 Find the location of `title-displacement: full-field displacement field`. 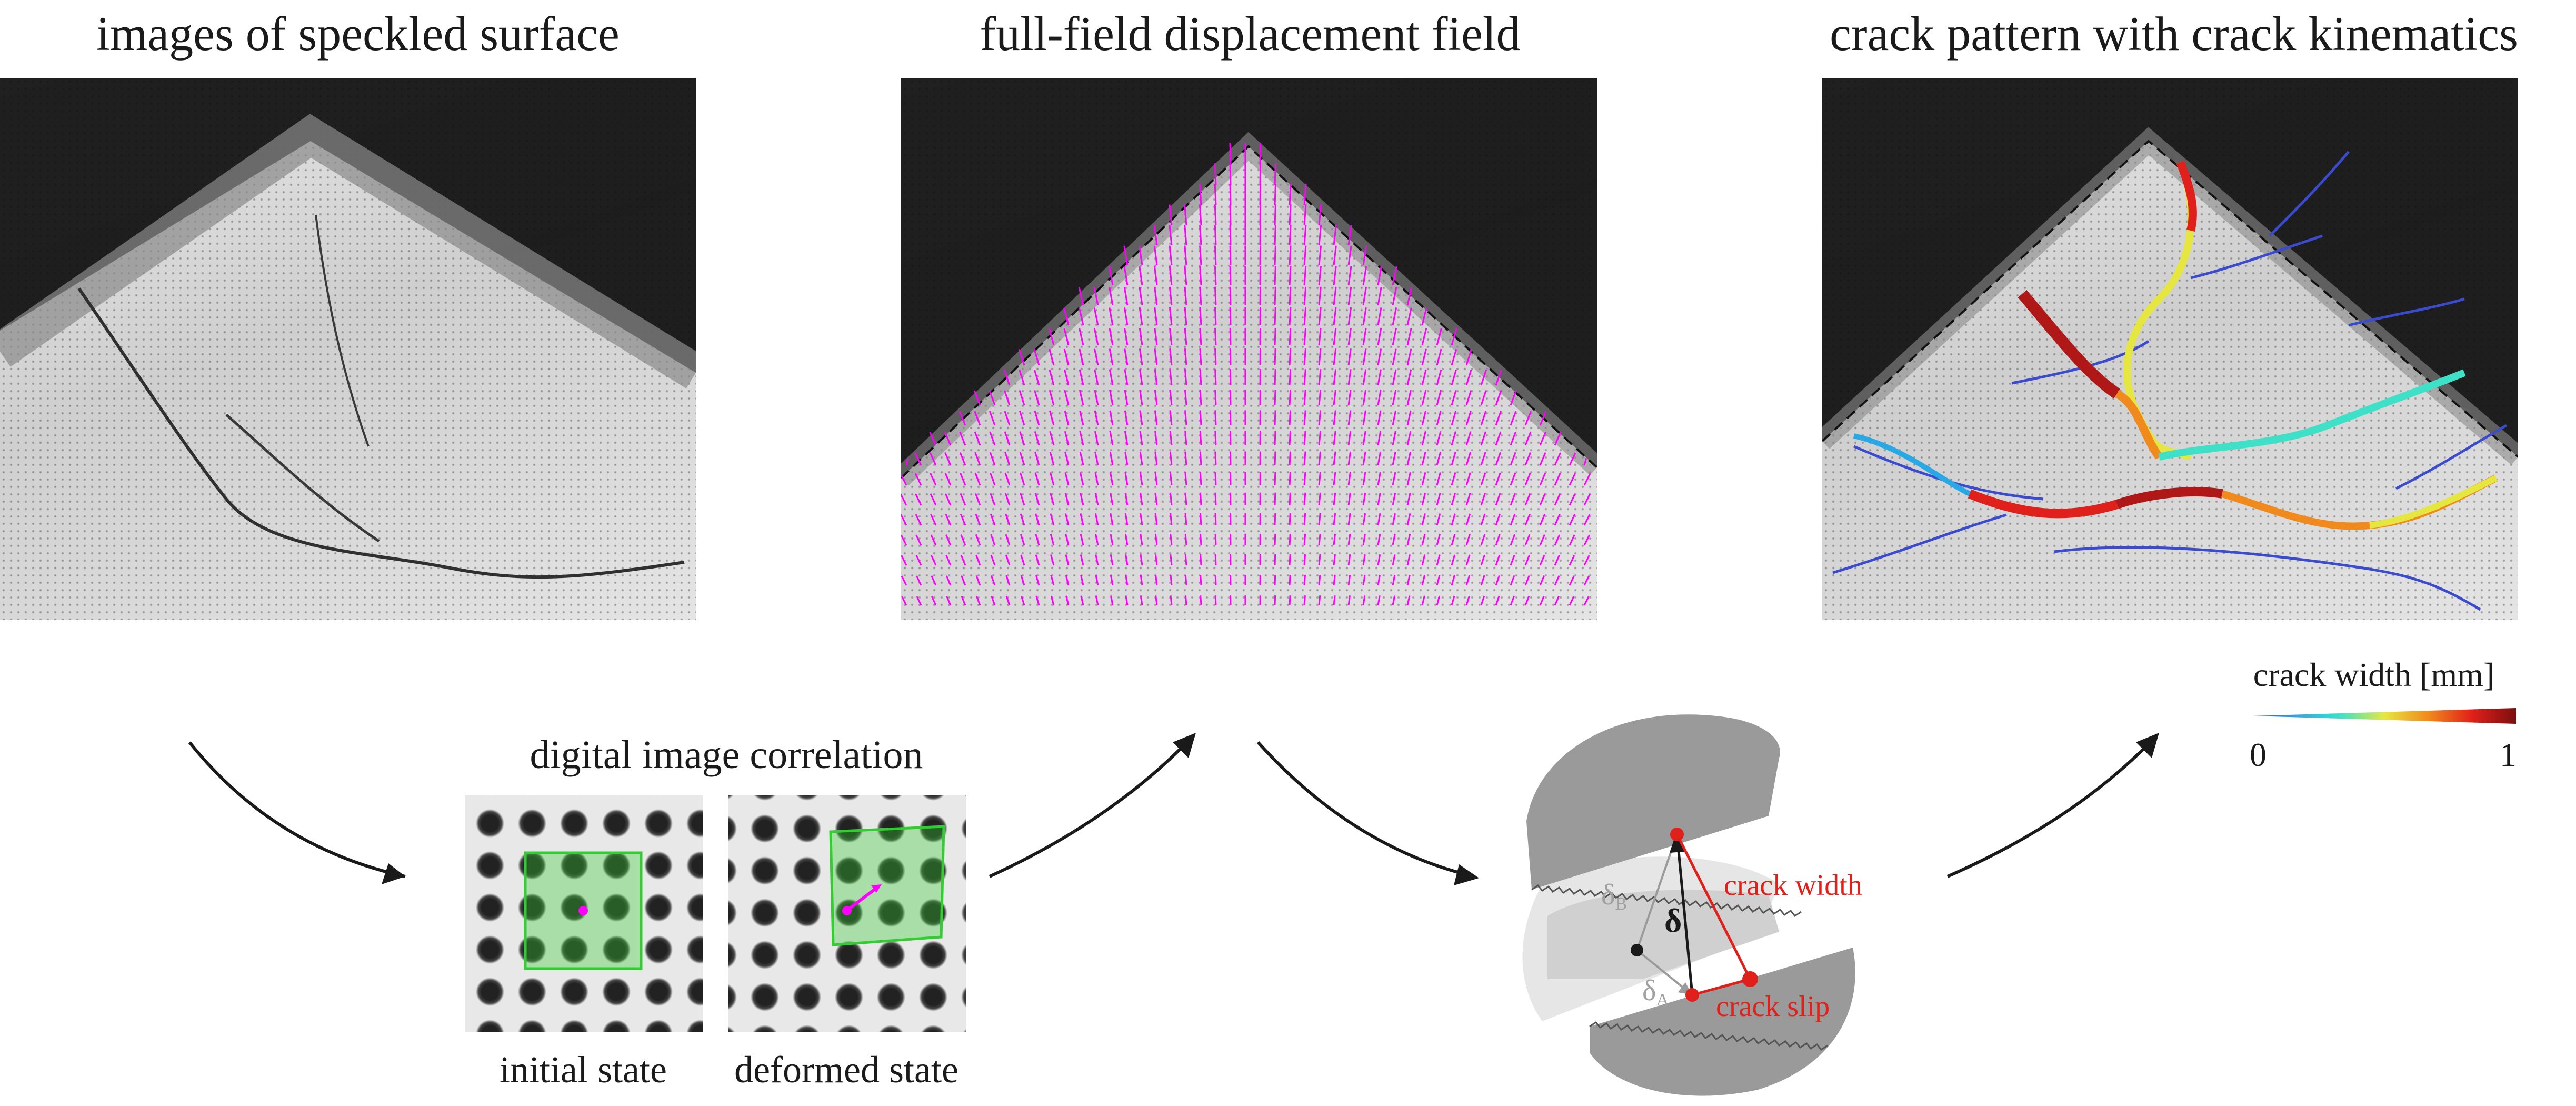

title-displacement: full-field displacement field is located at coordinates (1251, 34).